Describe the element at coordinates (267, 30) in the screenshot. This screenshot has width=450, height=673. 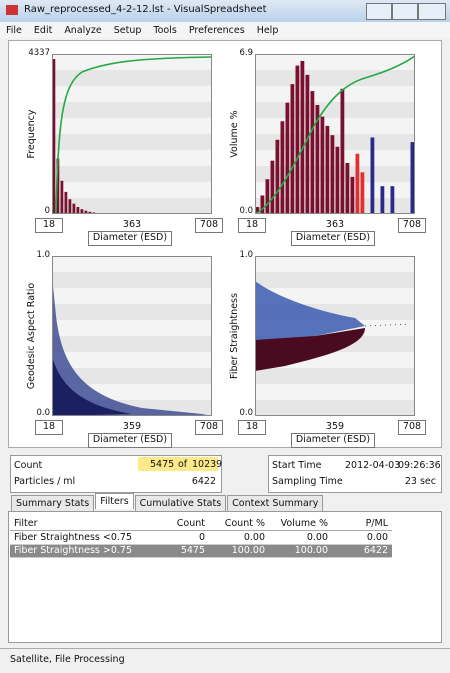
I see `menu-item: Help` at that location.